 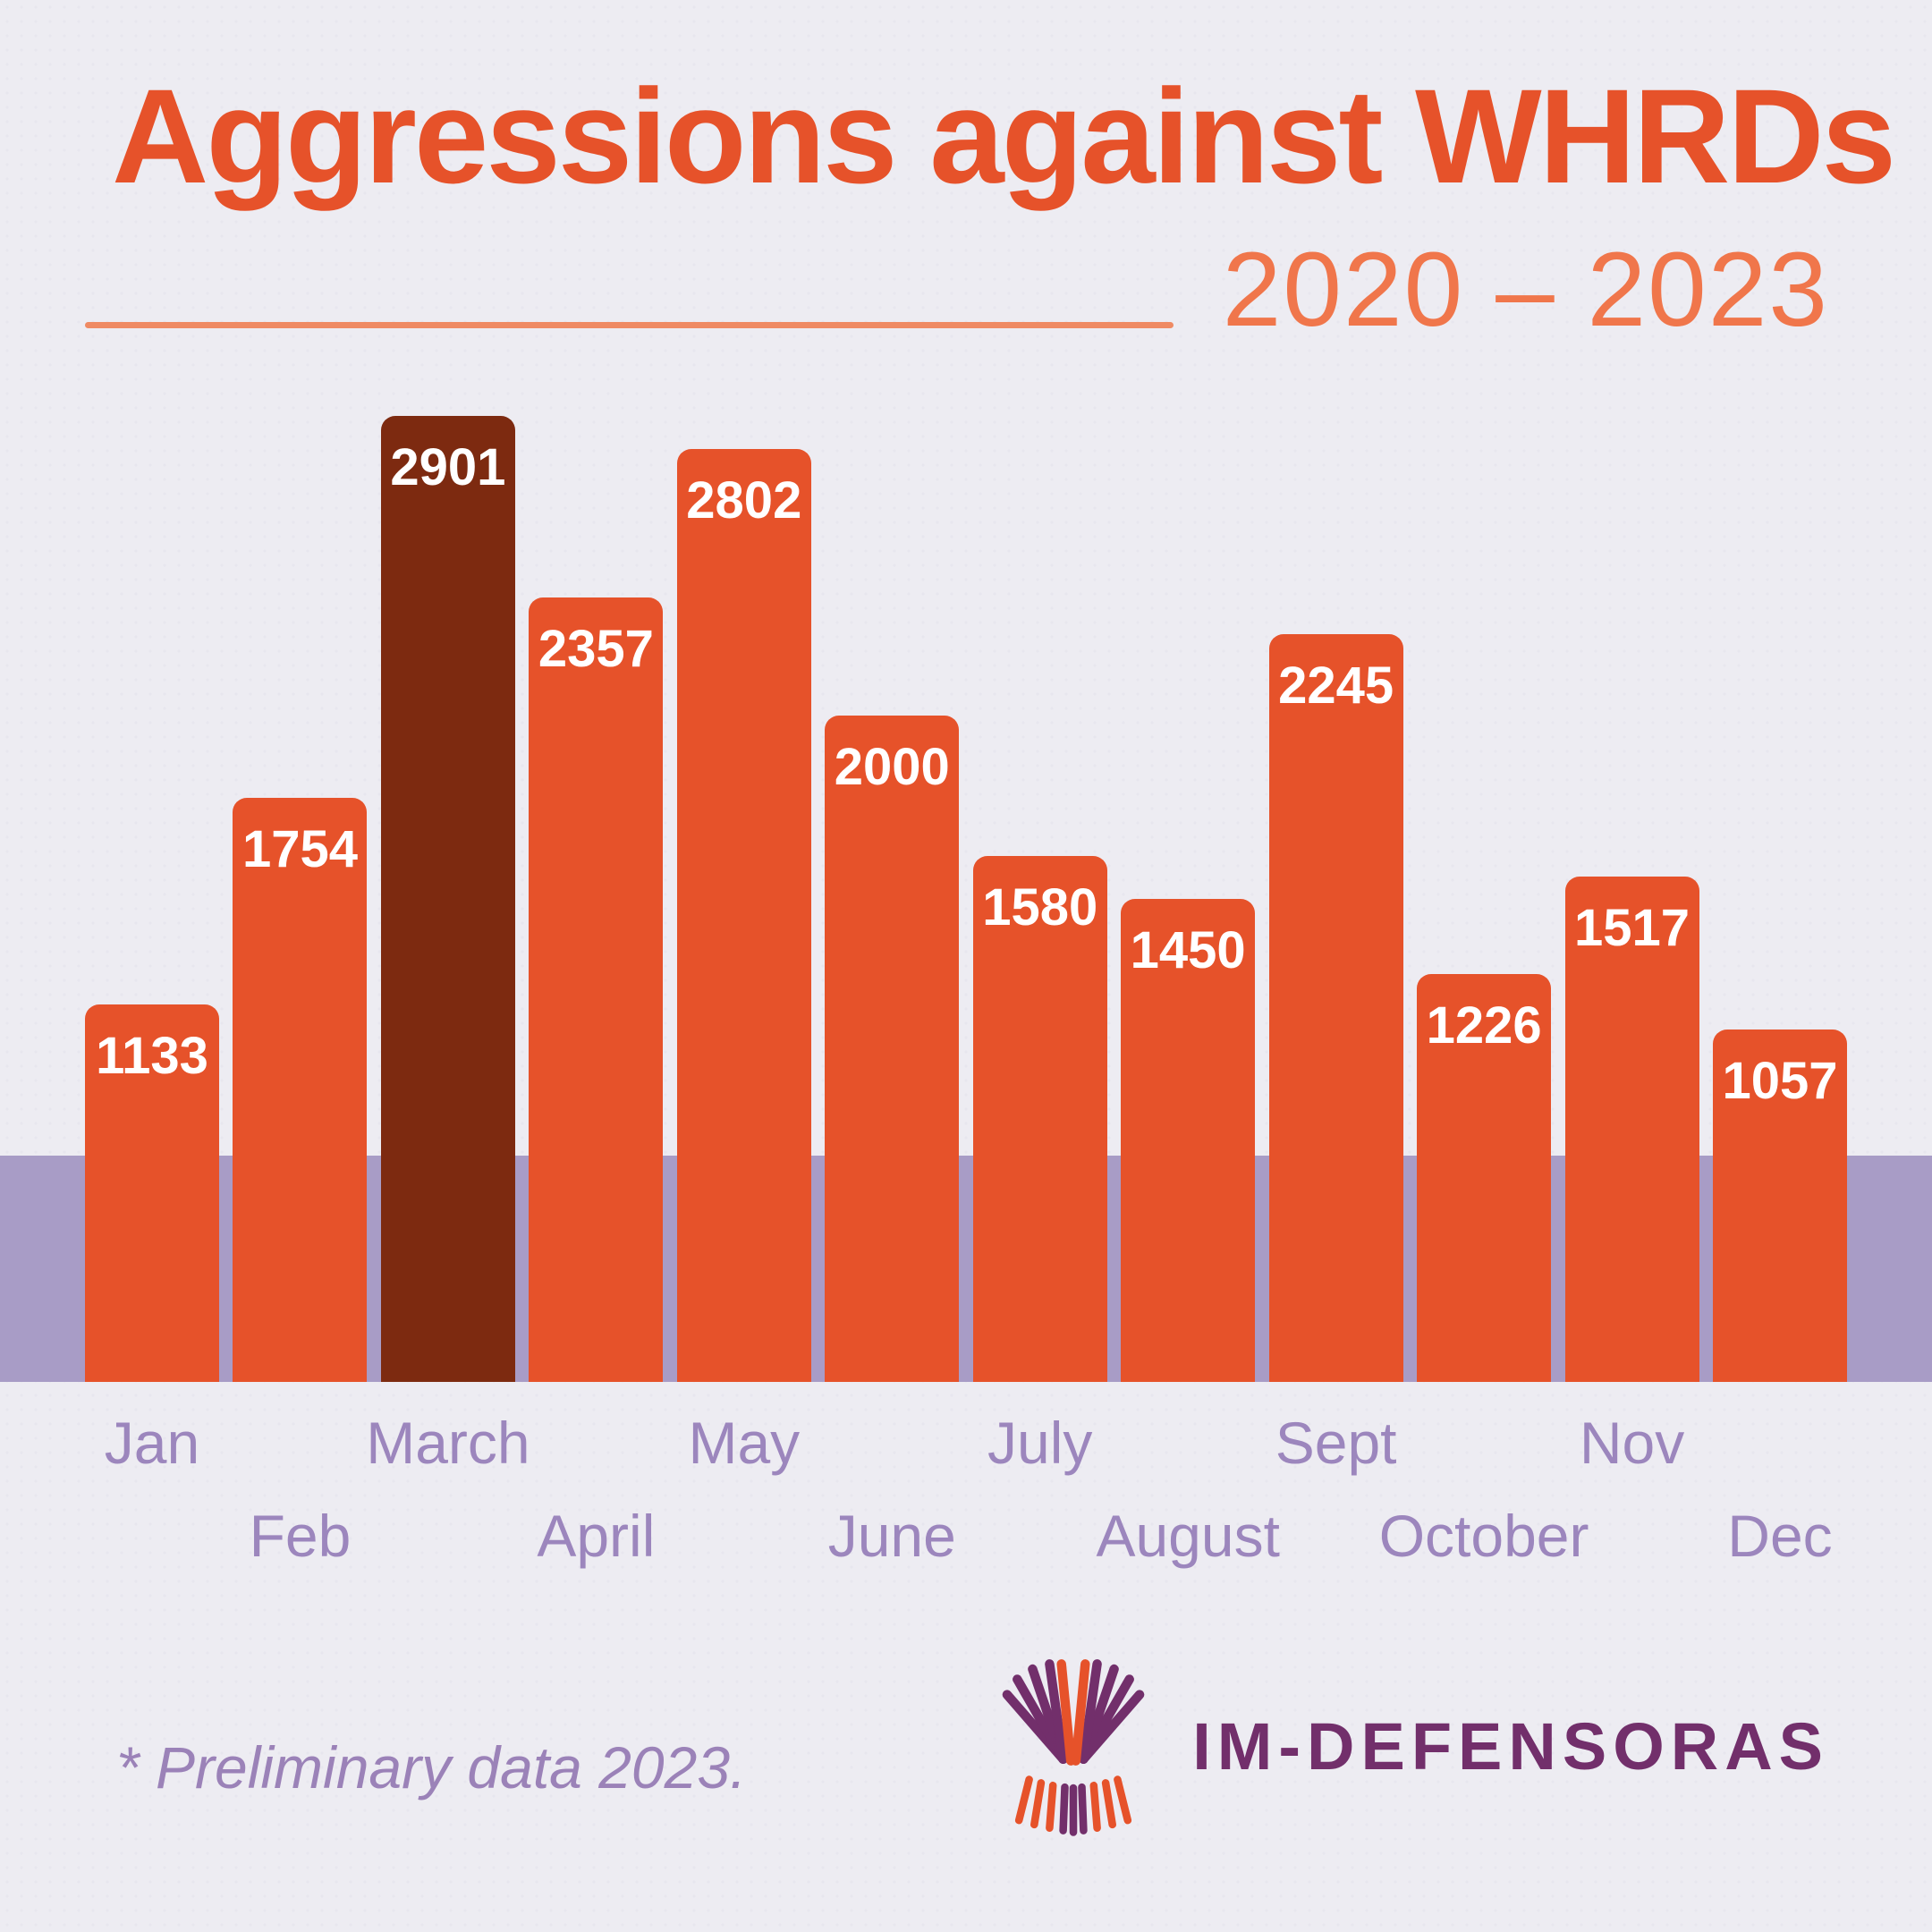 I want to click on bar-may: 2802, so click(x=743, y=915).